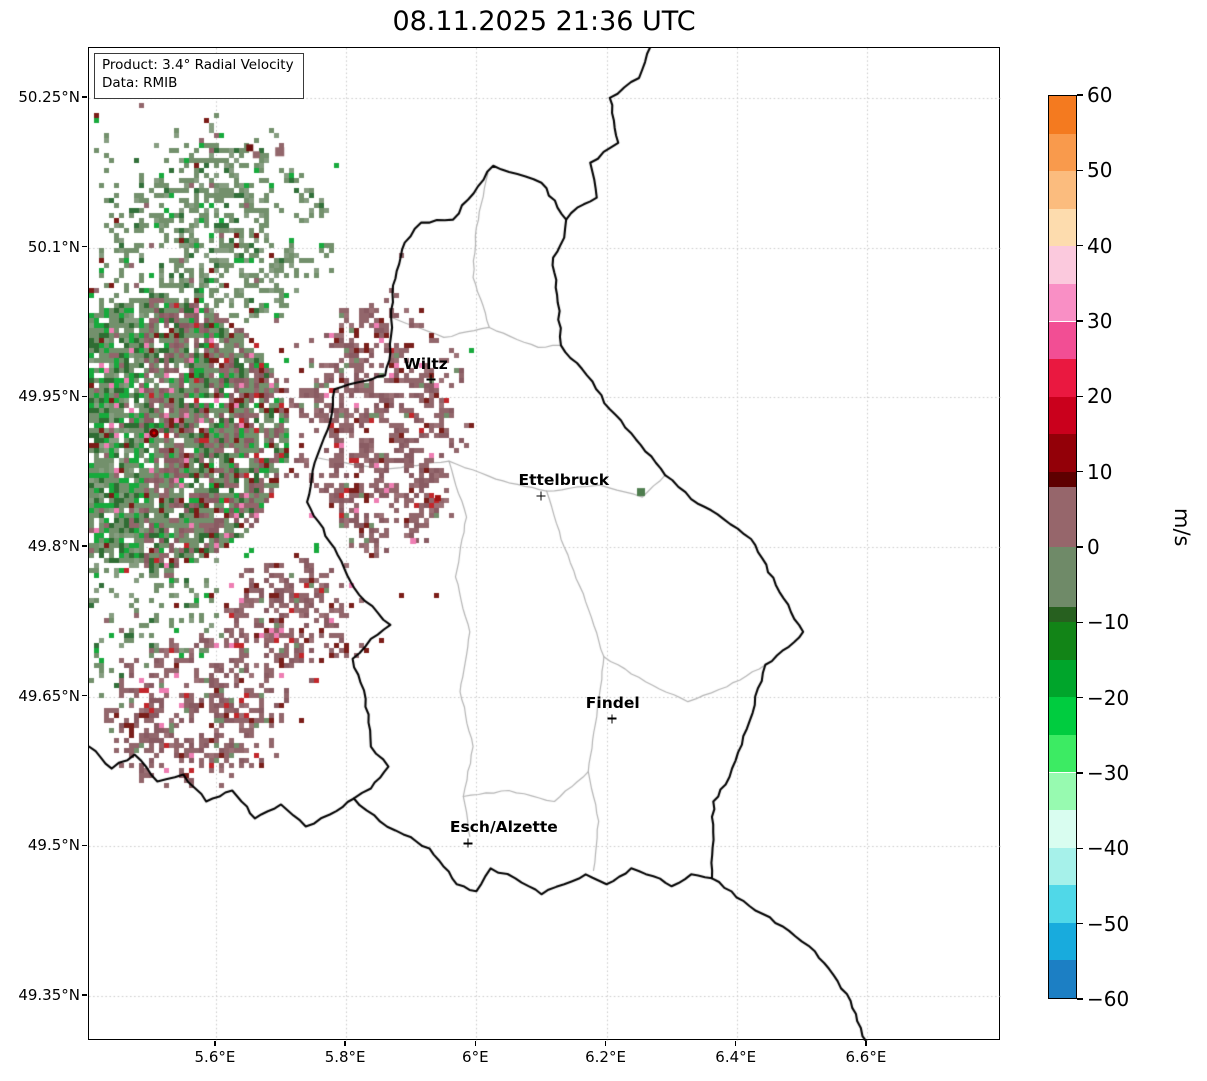 This screenshot has width=1207, height=1081. Describe the element at coordinates (1100, 95) in the screenshot. I see `colorbar-tick-label: 60` at that location.